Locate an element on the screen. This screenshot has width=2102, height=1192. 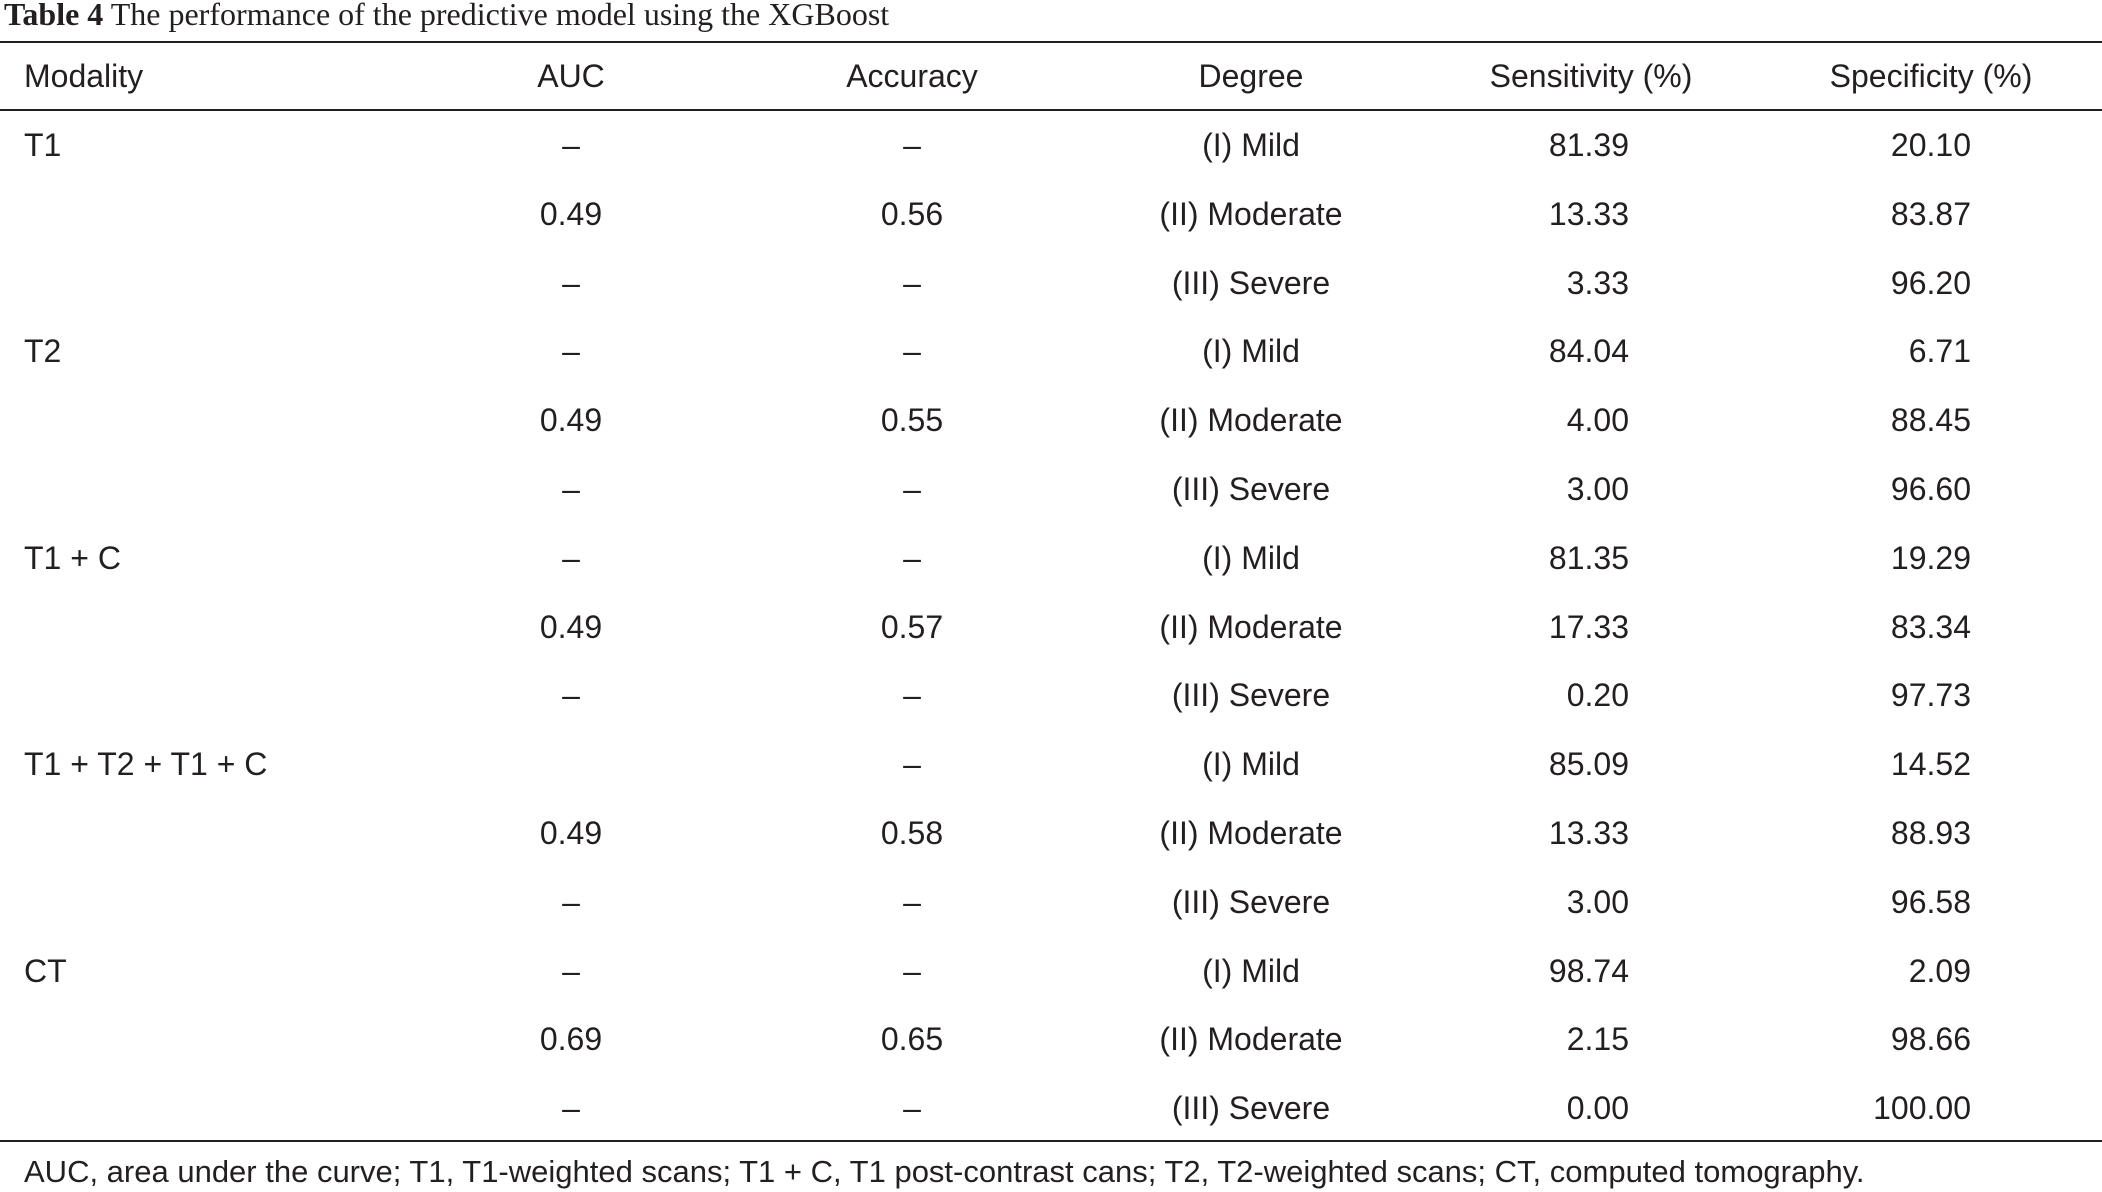
top-rule is located at coordinates (1051, 42).